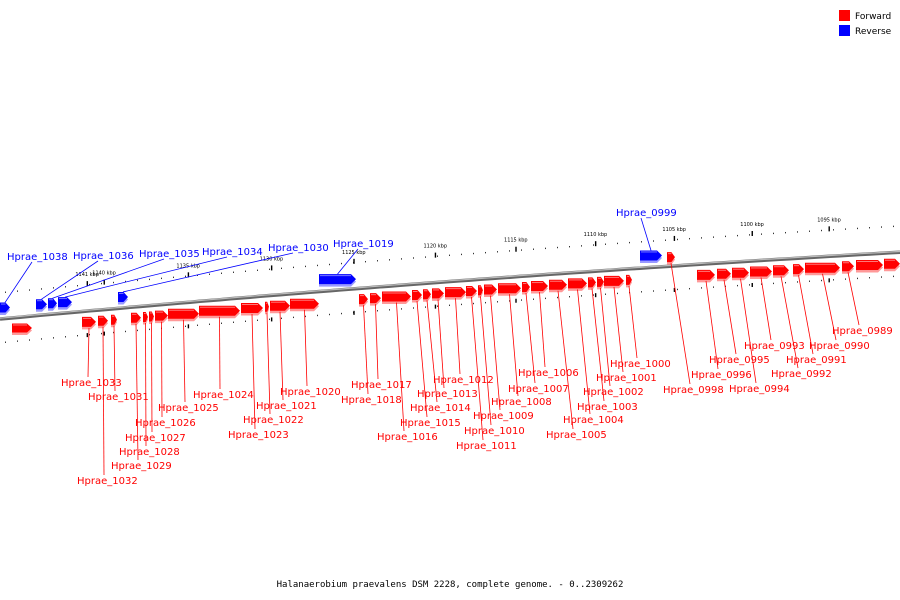 This screenshot has height=600, width=900. Describe the element at coordinates (91, 383) in the screenshot. I see `gene-label-hprae_1033: Hprae_1033` at that location.